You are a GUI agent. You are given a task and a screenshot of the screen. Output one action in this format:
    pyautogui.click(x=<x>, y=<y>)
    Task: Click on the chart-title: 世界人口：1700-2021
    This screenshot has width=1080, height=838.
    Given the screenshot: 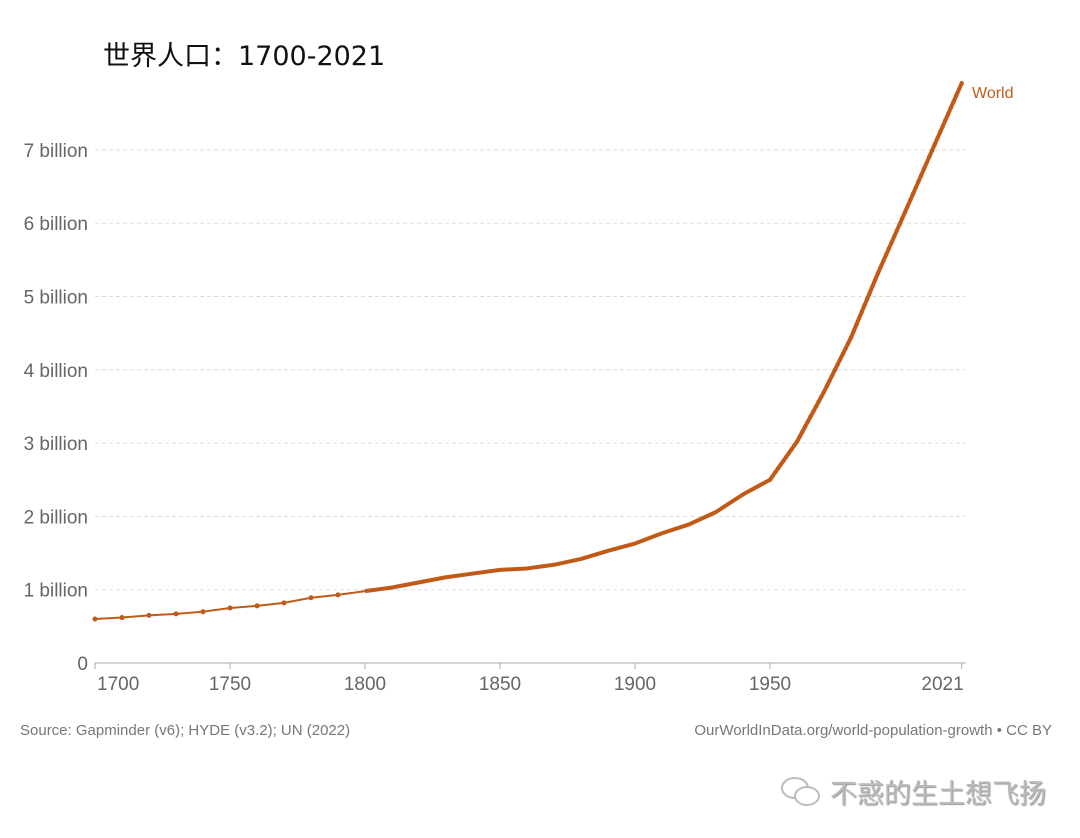 What is the action you would take?
    pyautogui.click(x=244, y=56)
    